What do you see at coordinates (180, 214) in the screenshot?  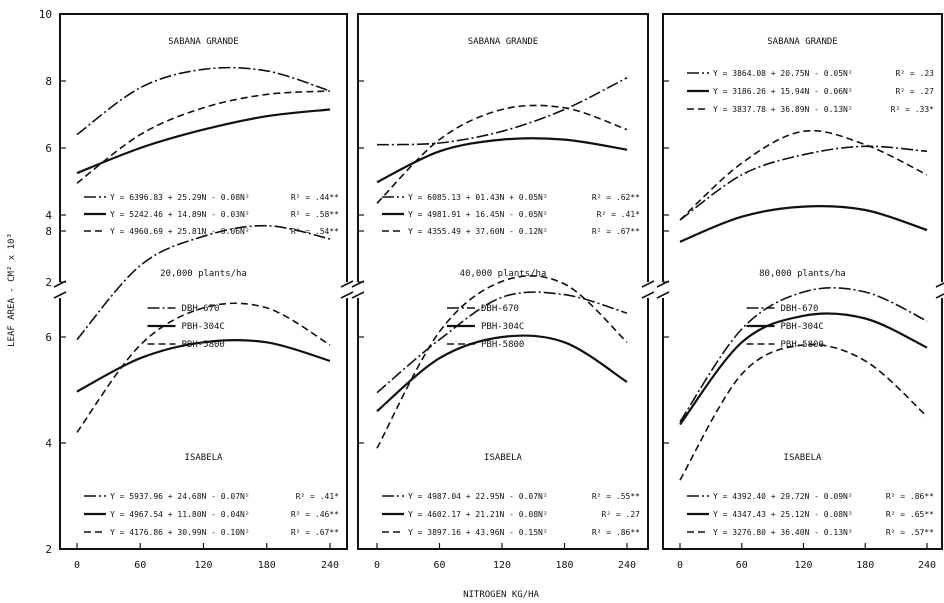 I see `sabana-grande-equation: Y = 5242.46 + 14.89N - 0.03N²` at bounding box center [180, 214].